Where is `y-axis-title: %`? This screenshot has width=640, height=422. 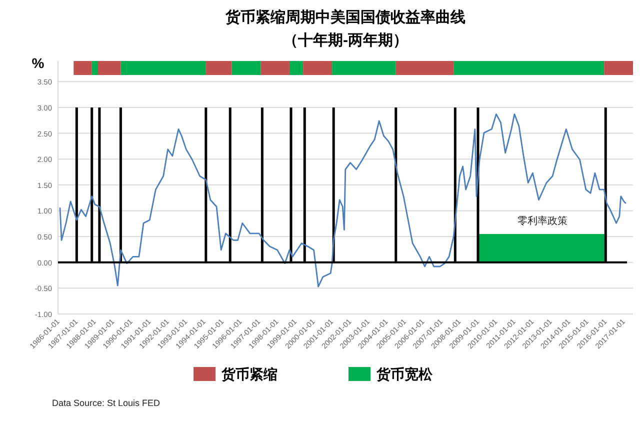
y-axis-title: % is located at coordinates (38, 63).